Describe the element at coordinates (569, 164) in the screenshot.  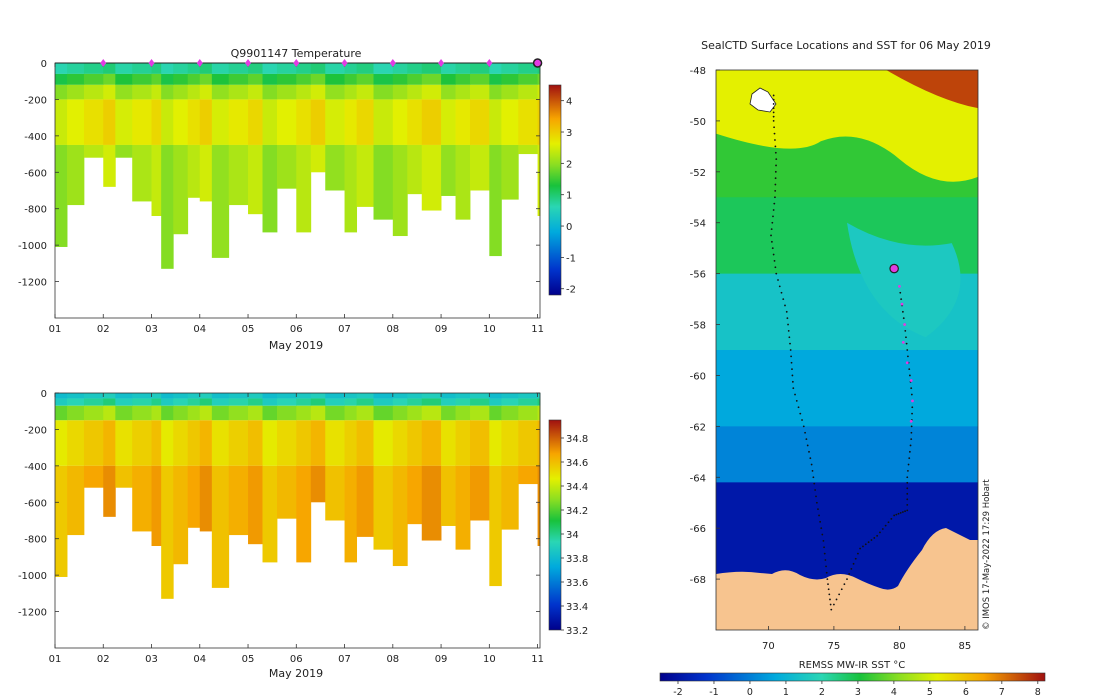
I see `colorbar-tick-label: 2` at that location.